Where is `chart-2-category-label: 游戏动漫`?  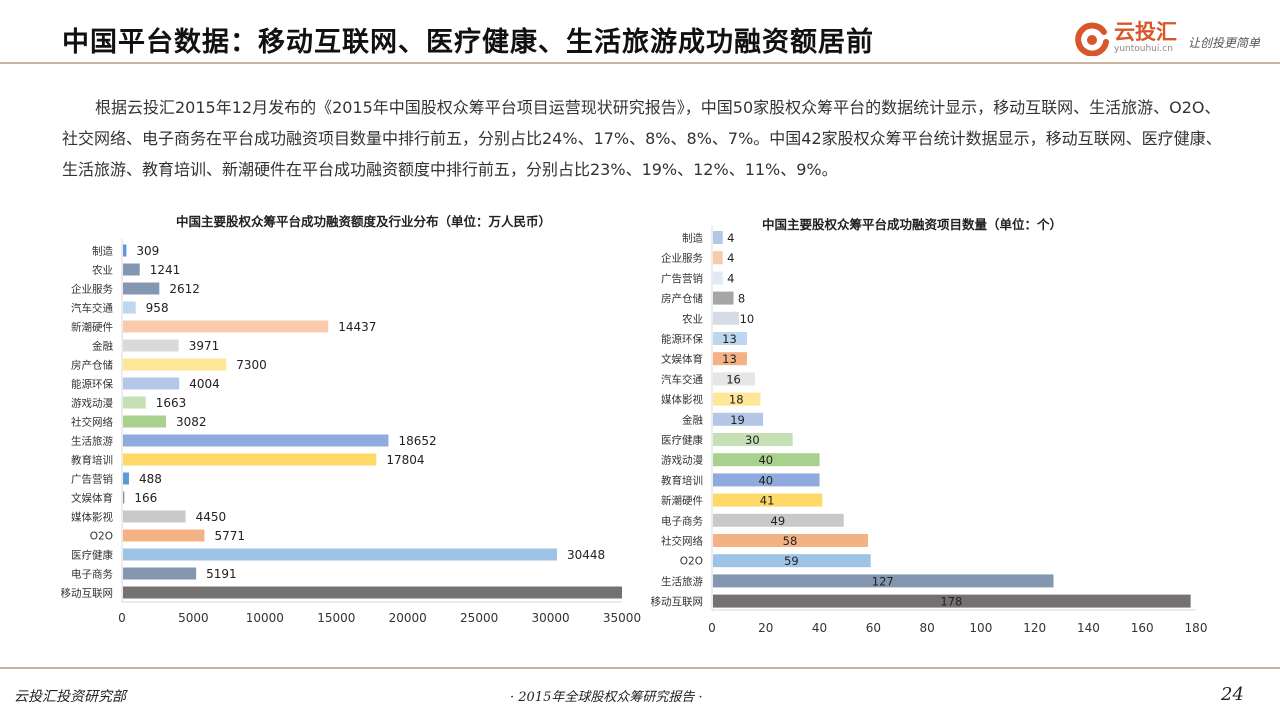
chart-2-category-label: 游戏动漫 is located at coordinates (682, 460).